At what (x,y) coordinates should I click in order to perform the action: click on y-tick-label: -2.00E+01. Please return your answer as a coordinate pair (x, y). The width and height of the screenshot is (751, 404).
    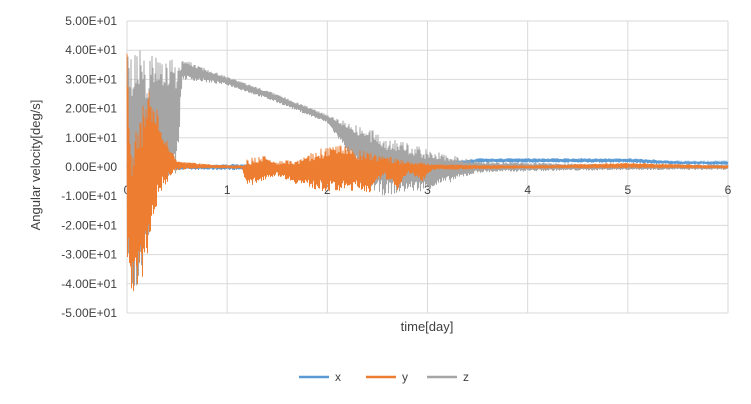
    Looking at the image, I should click on (89, 225).